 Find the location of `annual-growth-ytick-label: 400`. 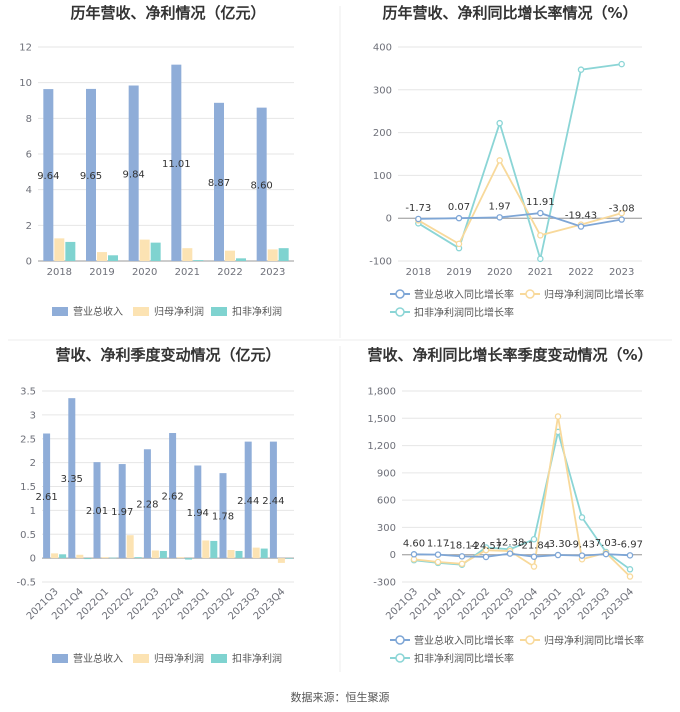

annual-growth-ytick-label: 400 is located at coordinates (382, 48).